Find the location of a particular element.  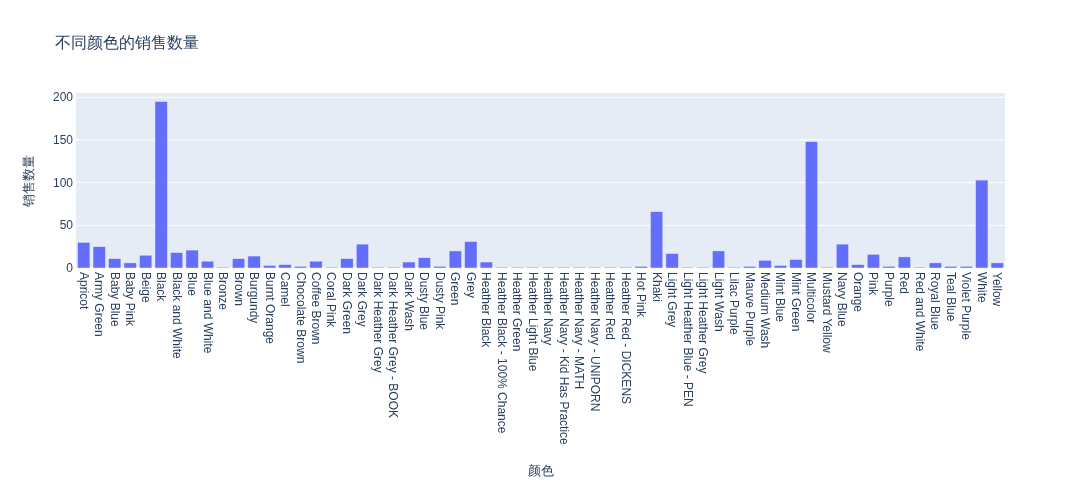

x-tick-label: Apricot is located at coordinates (83, 291).